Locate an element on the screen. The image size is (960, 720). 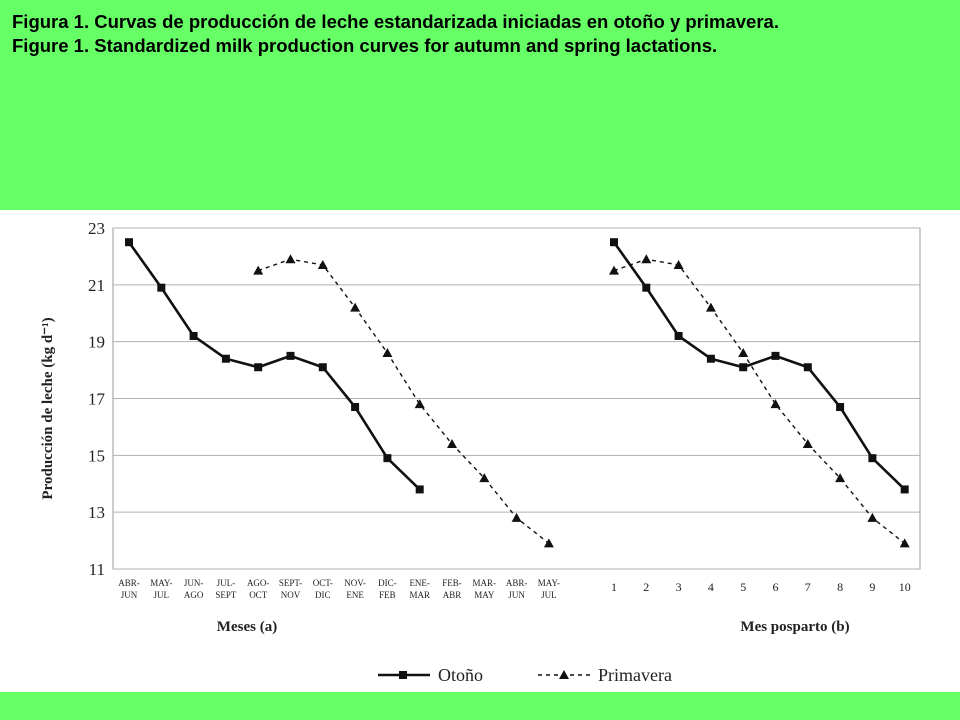
legend-marker-primavera is located at coordinates (564, 674).